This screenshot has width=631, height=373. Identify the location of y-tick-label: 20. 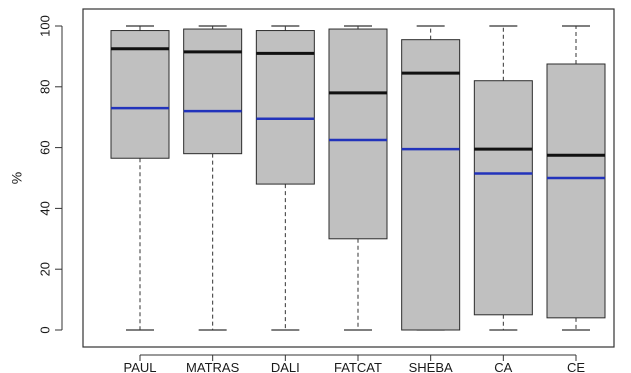
(44, 269).